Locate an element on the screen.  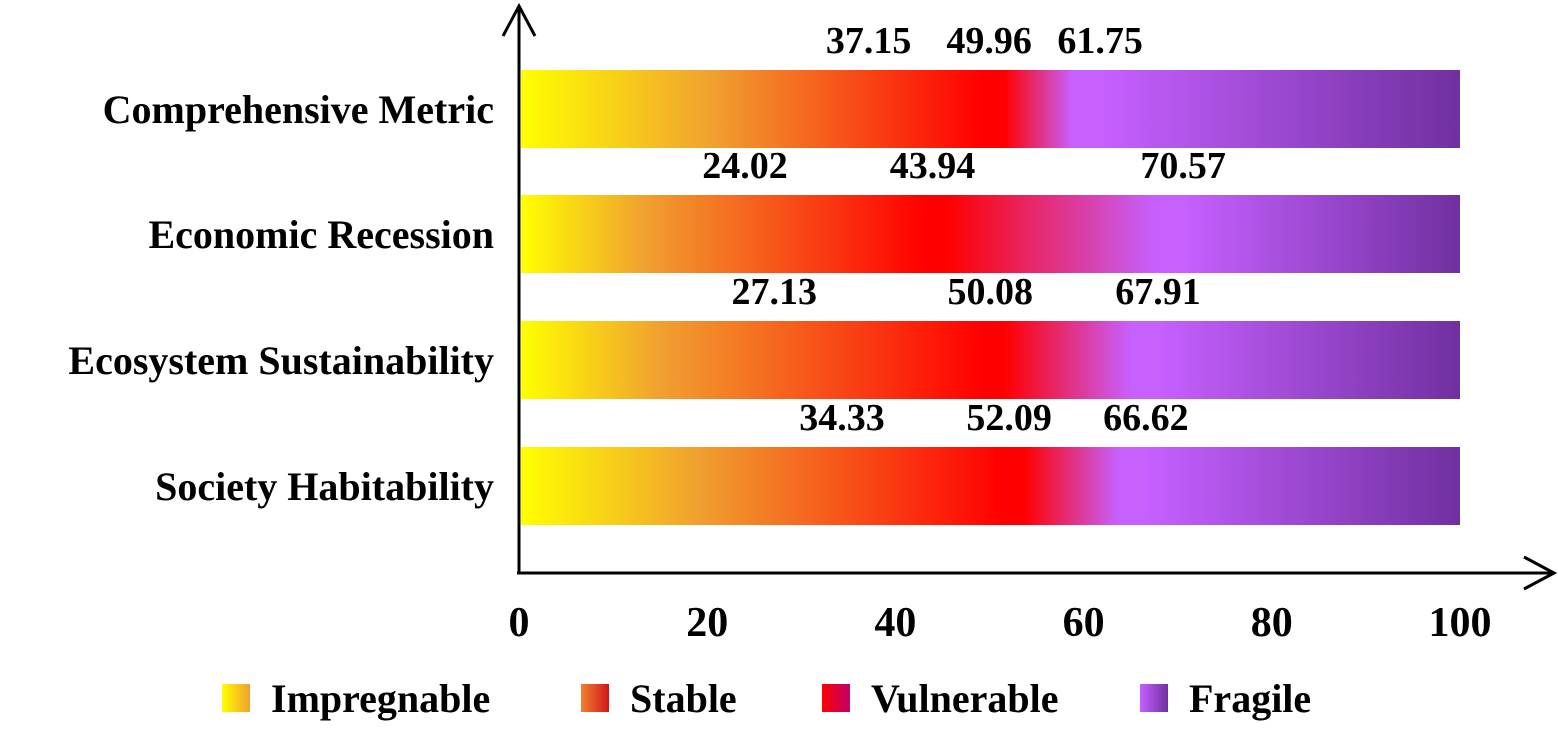
x-axis-arrow is located at coordinates (1540, 573).